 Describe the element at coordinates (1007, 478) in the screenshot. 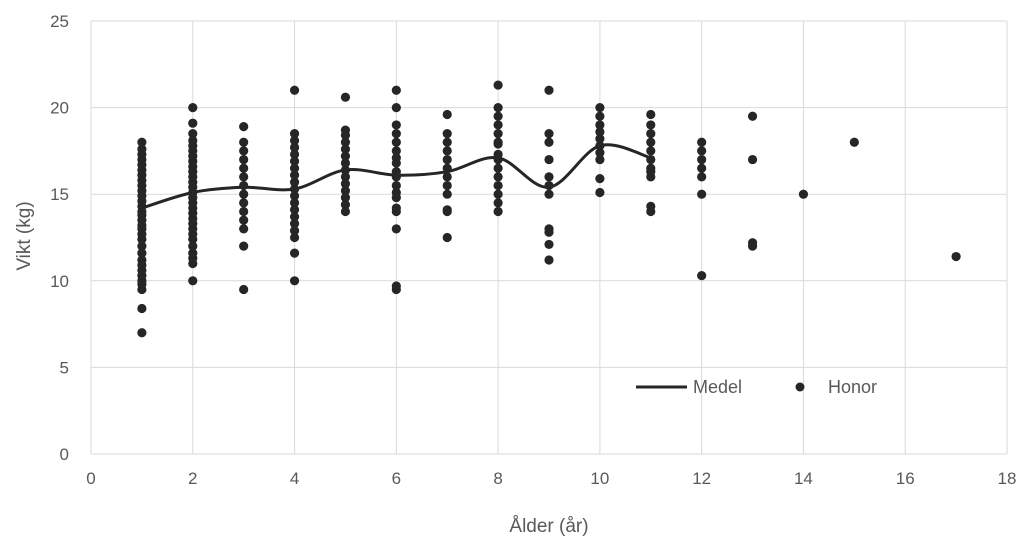

I see `x-tick-label: 18` at that location.